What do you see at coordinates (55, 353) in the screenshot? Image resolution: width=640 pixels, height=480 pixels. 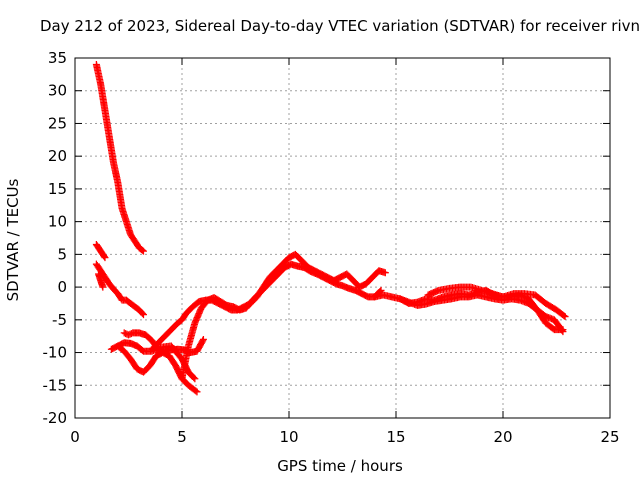 I see `y-tick-label: -10` at bounding box center [55, 353].